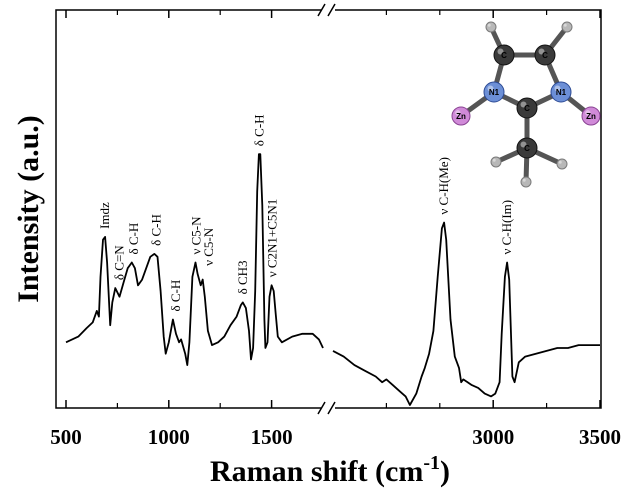 This screenshot has height=490, width=630. Describe the element at coordinates (242, 277) in the screenshot. I see `peak-annotation-label: δ CH3` at that location.